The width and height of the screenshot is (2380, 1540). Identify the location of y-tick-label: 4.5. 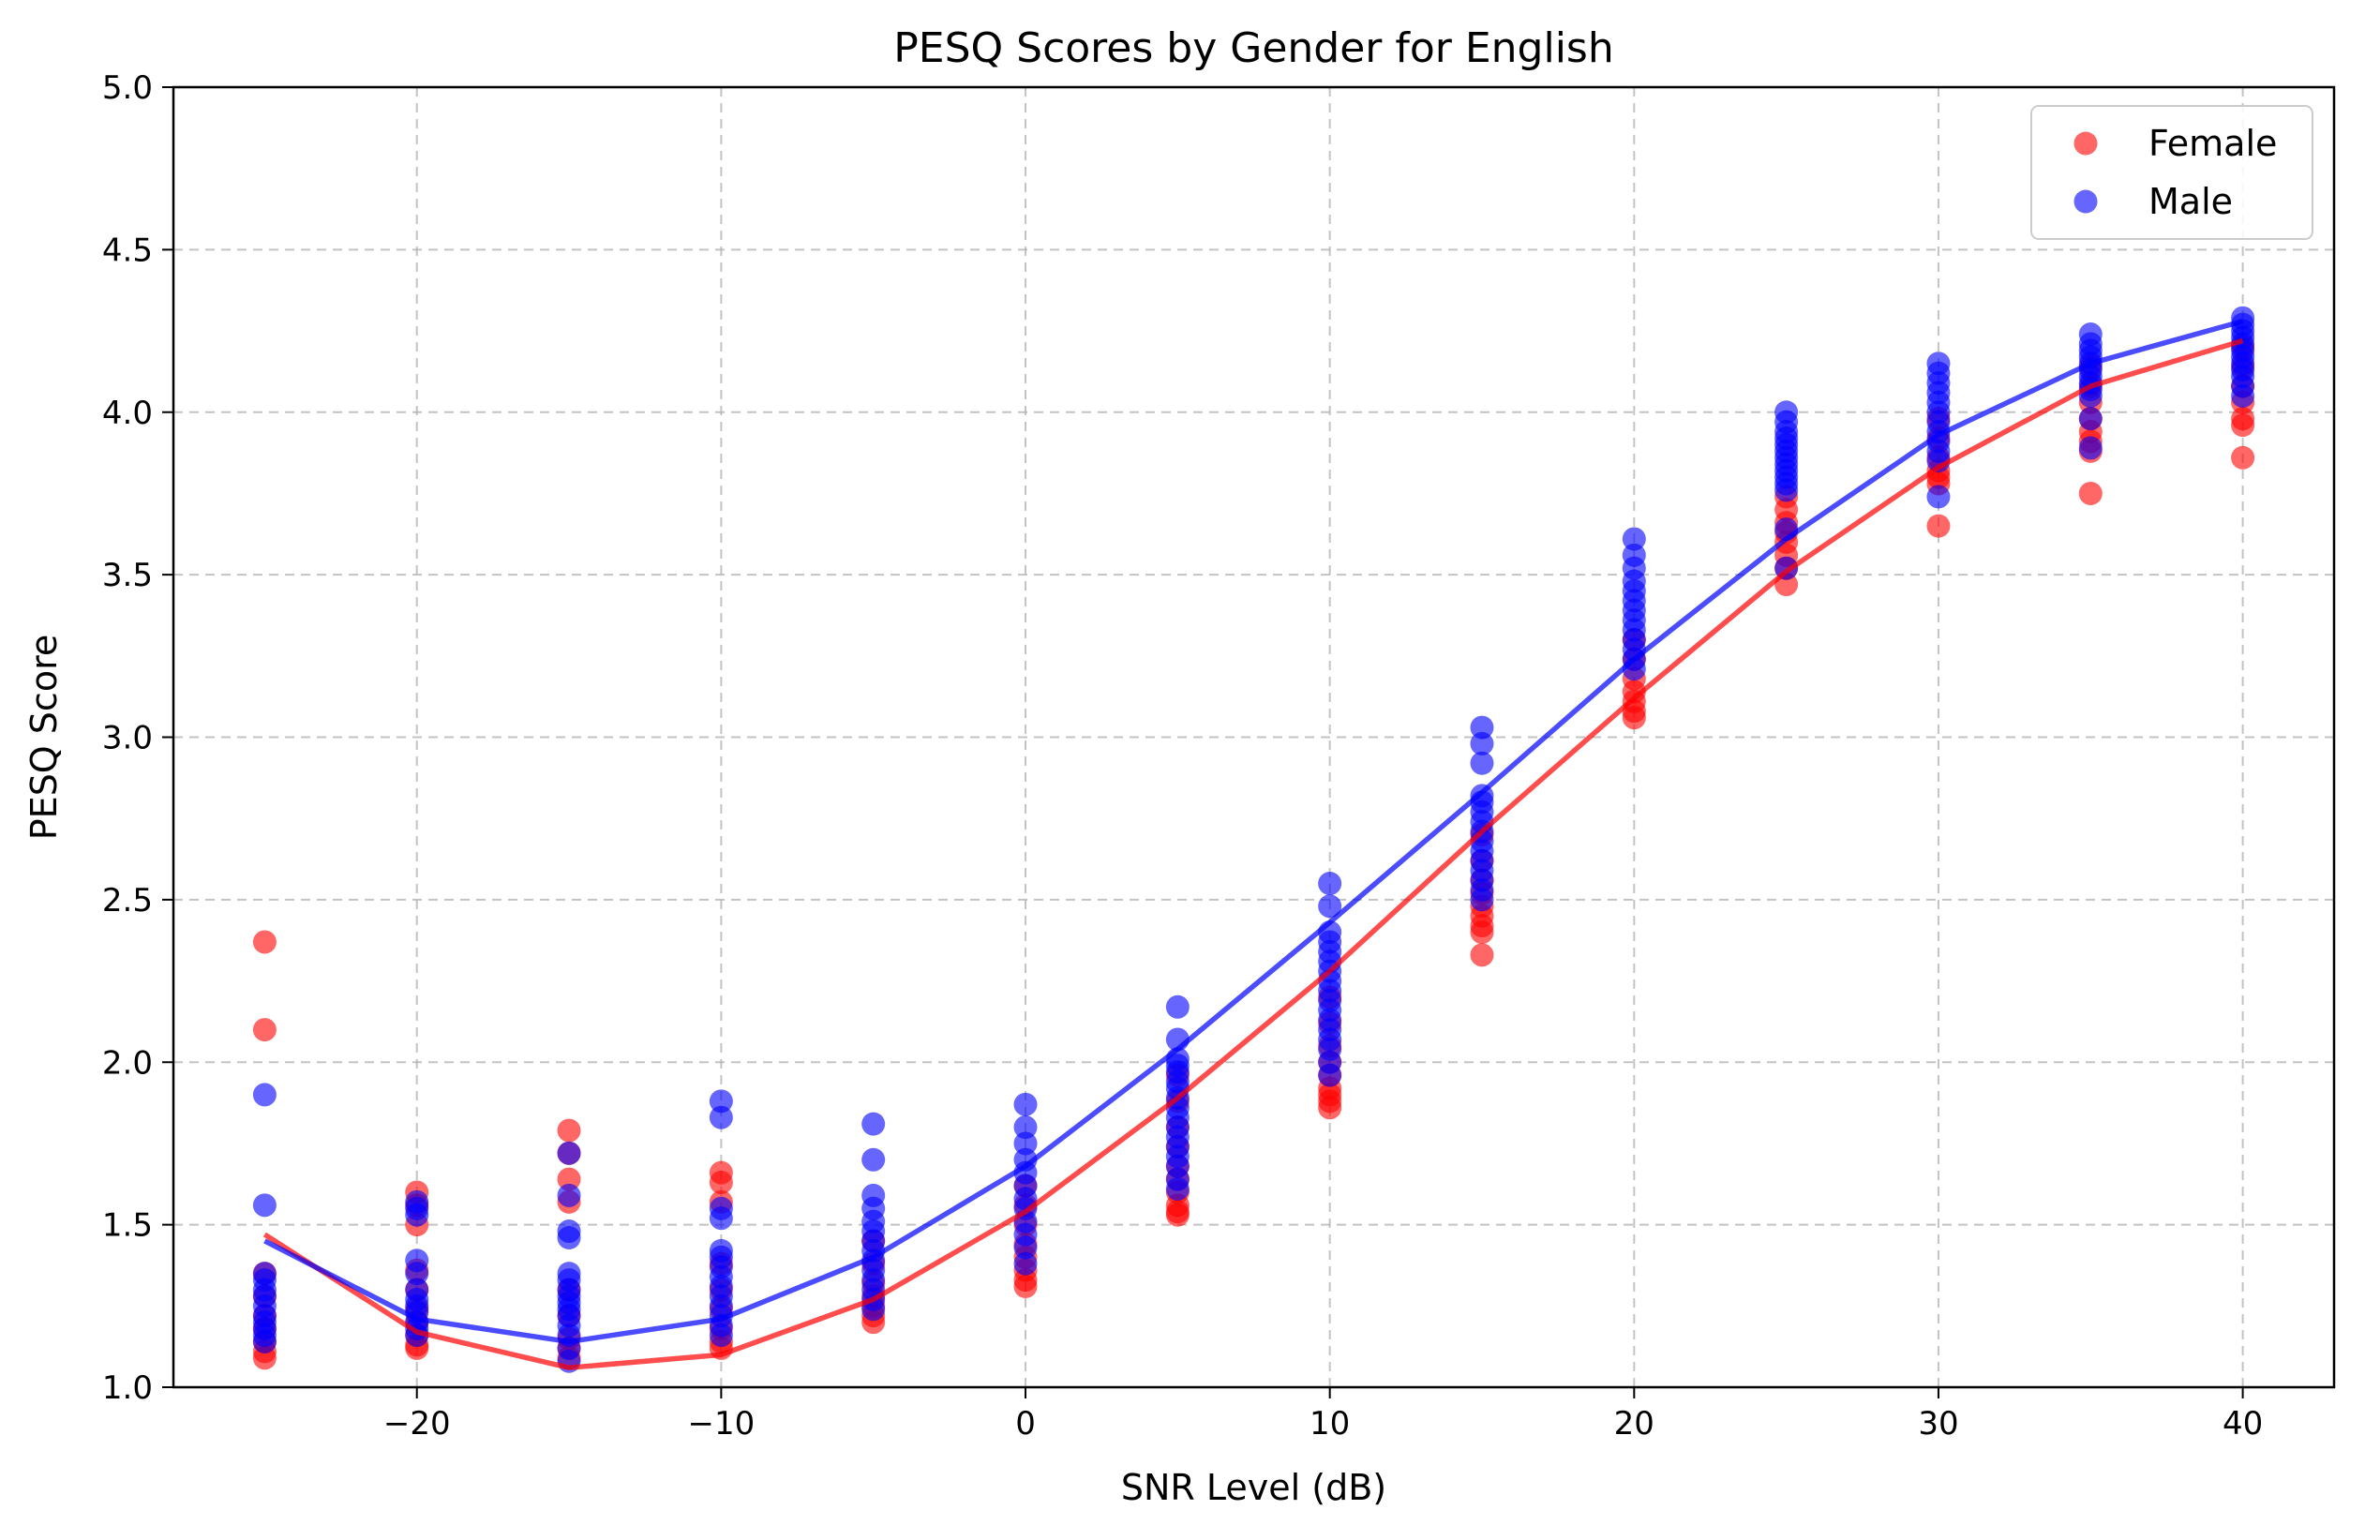
(127, 251).